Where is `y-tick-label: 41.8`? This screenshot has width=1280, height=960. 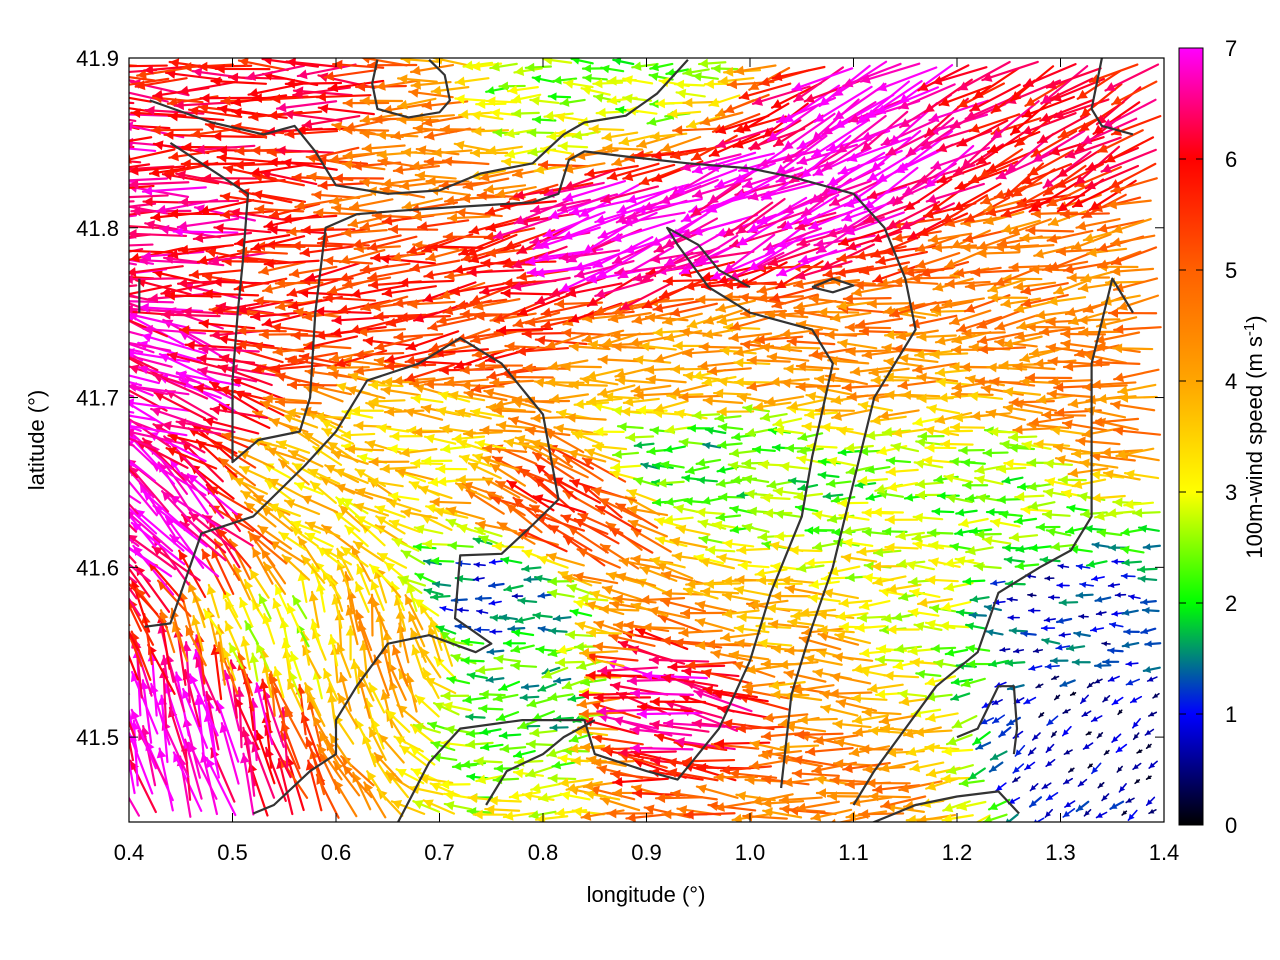
y-tick-label: 41.8 is located at coordinates (97, 228).